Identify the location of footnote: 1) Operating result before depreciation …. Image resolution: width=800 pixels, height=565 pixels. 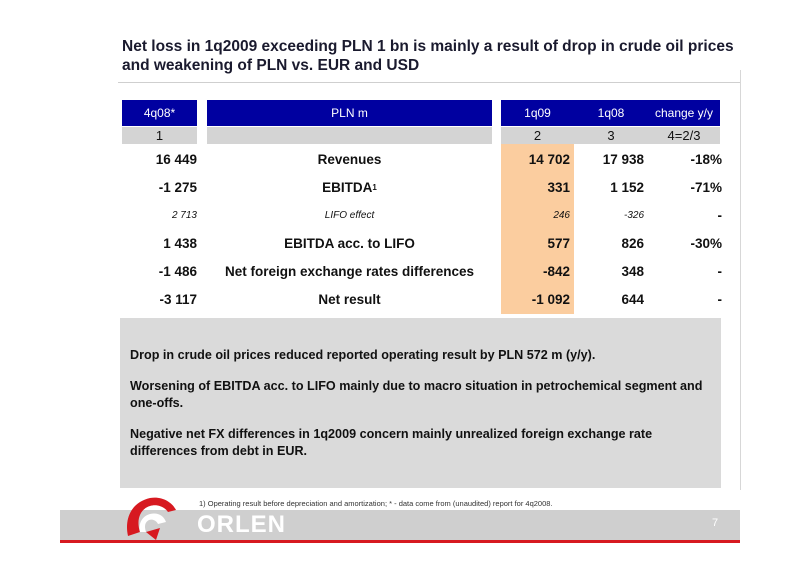
(376, 503).